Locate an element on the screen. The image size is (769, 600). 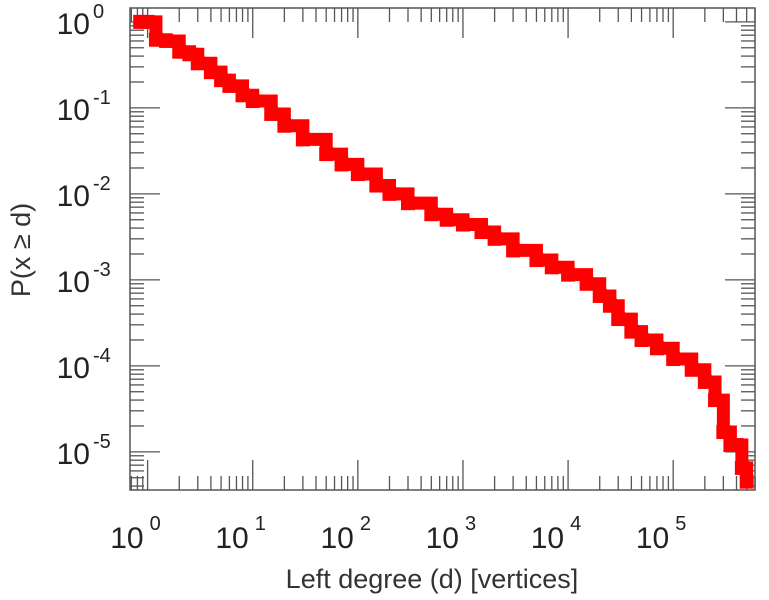
y-tick-exponent: -5 is located at coordinates (102, 442).